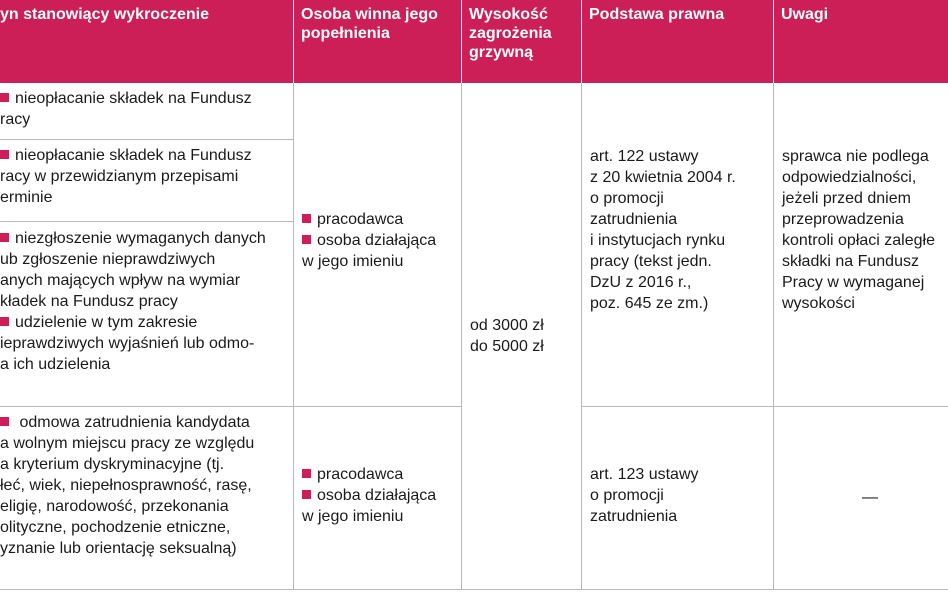 The width and height of the screenshot is (948, 593). I want to click on offense-5-line6: olityczne, pochodzenie etniczne,, so click(115, 527).